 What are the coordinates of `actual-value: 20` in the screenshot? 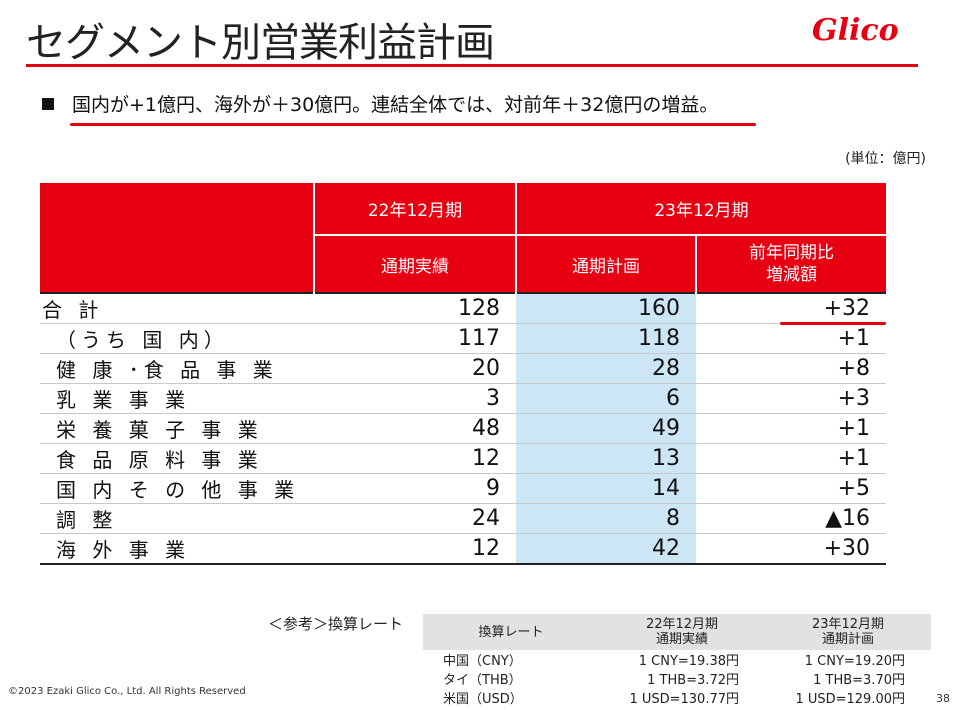 It's located at (415, 368).